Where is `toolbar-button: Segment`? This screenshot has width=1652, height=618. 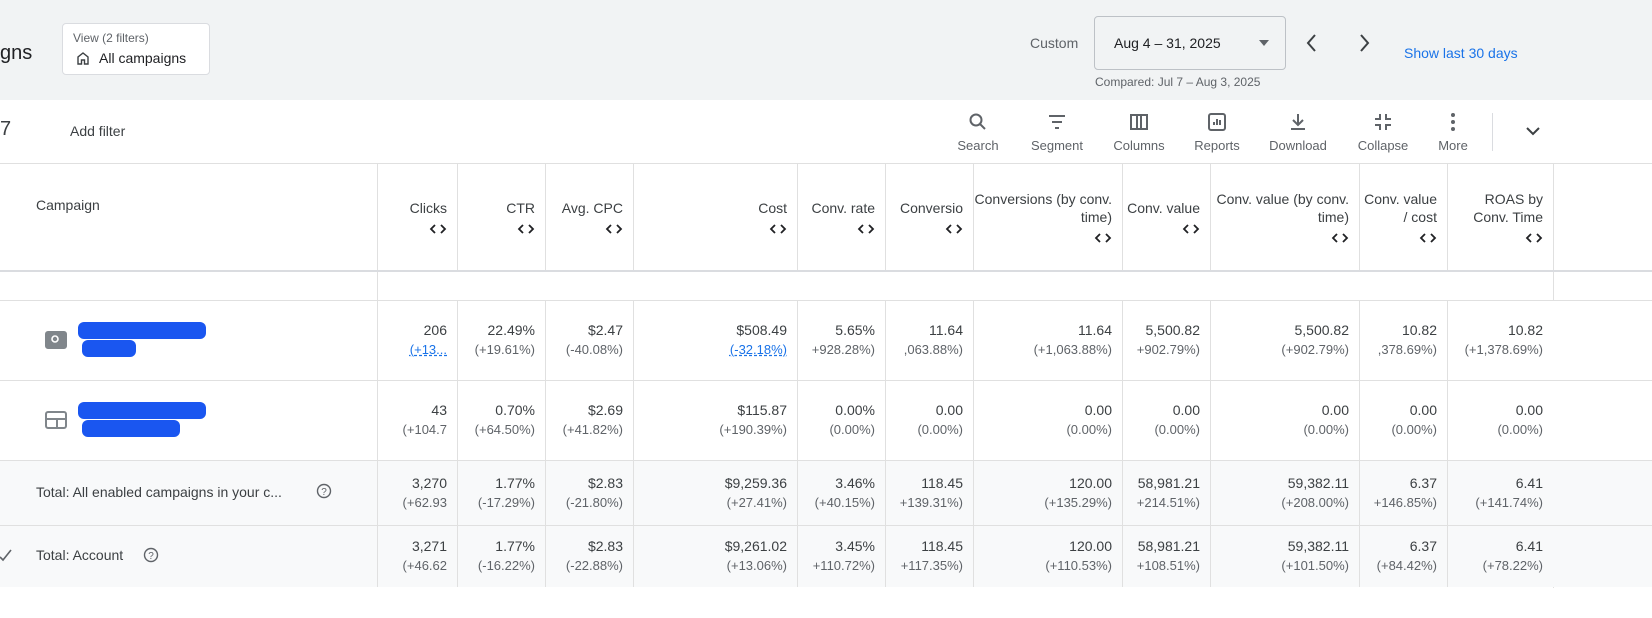
toolbar-button: Segment is located at coordinates (1057, 130).